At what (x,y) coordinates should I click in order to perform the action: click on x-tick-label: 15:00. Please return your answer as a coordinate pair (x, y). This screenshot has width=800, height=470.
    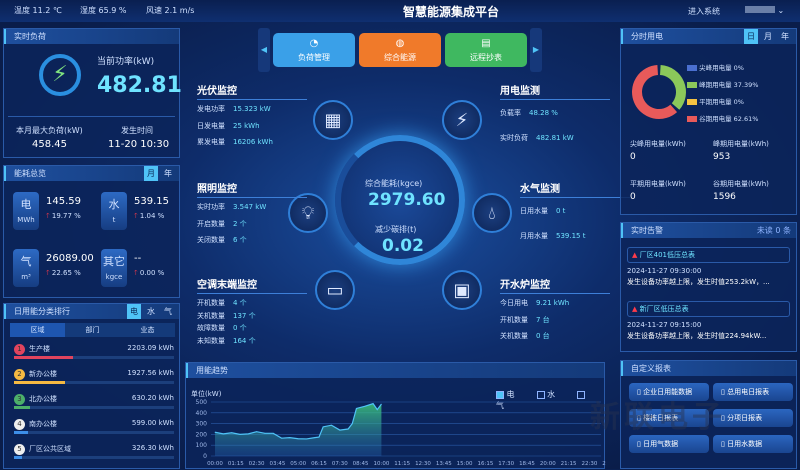
    Looking at the image, I should click on (465, 464).